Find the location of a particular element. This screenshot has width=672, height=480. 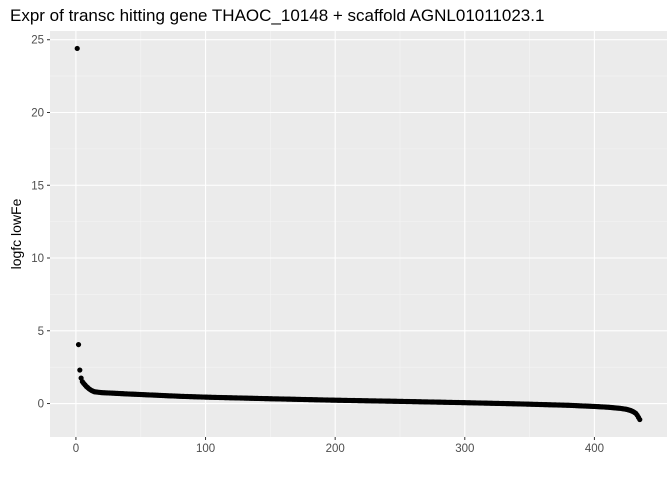

y-tick-label: 25 is located at coordinates (37, 41).